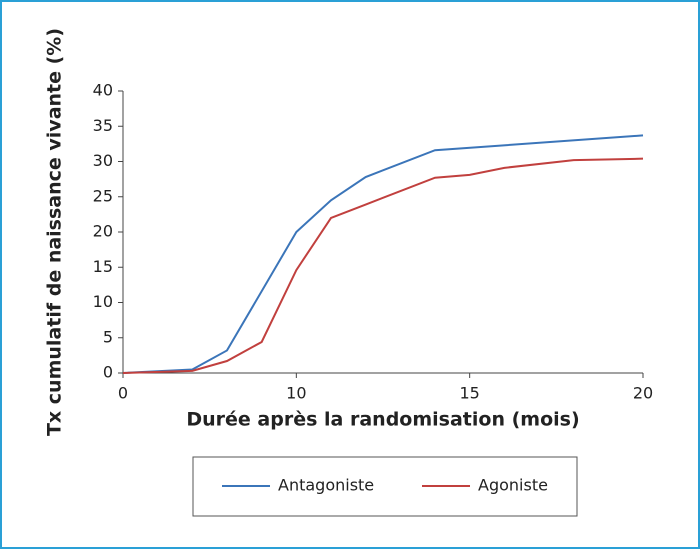 This screenshot has width=700, height=549. What do you see at coordinates (123, 393) in the screenshot?
I see `x-tick-label: 0` at bounding box center [123, 393].